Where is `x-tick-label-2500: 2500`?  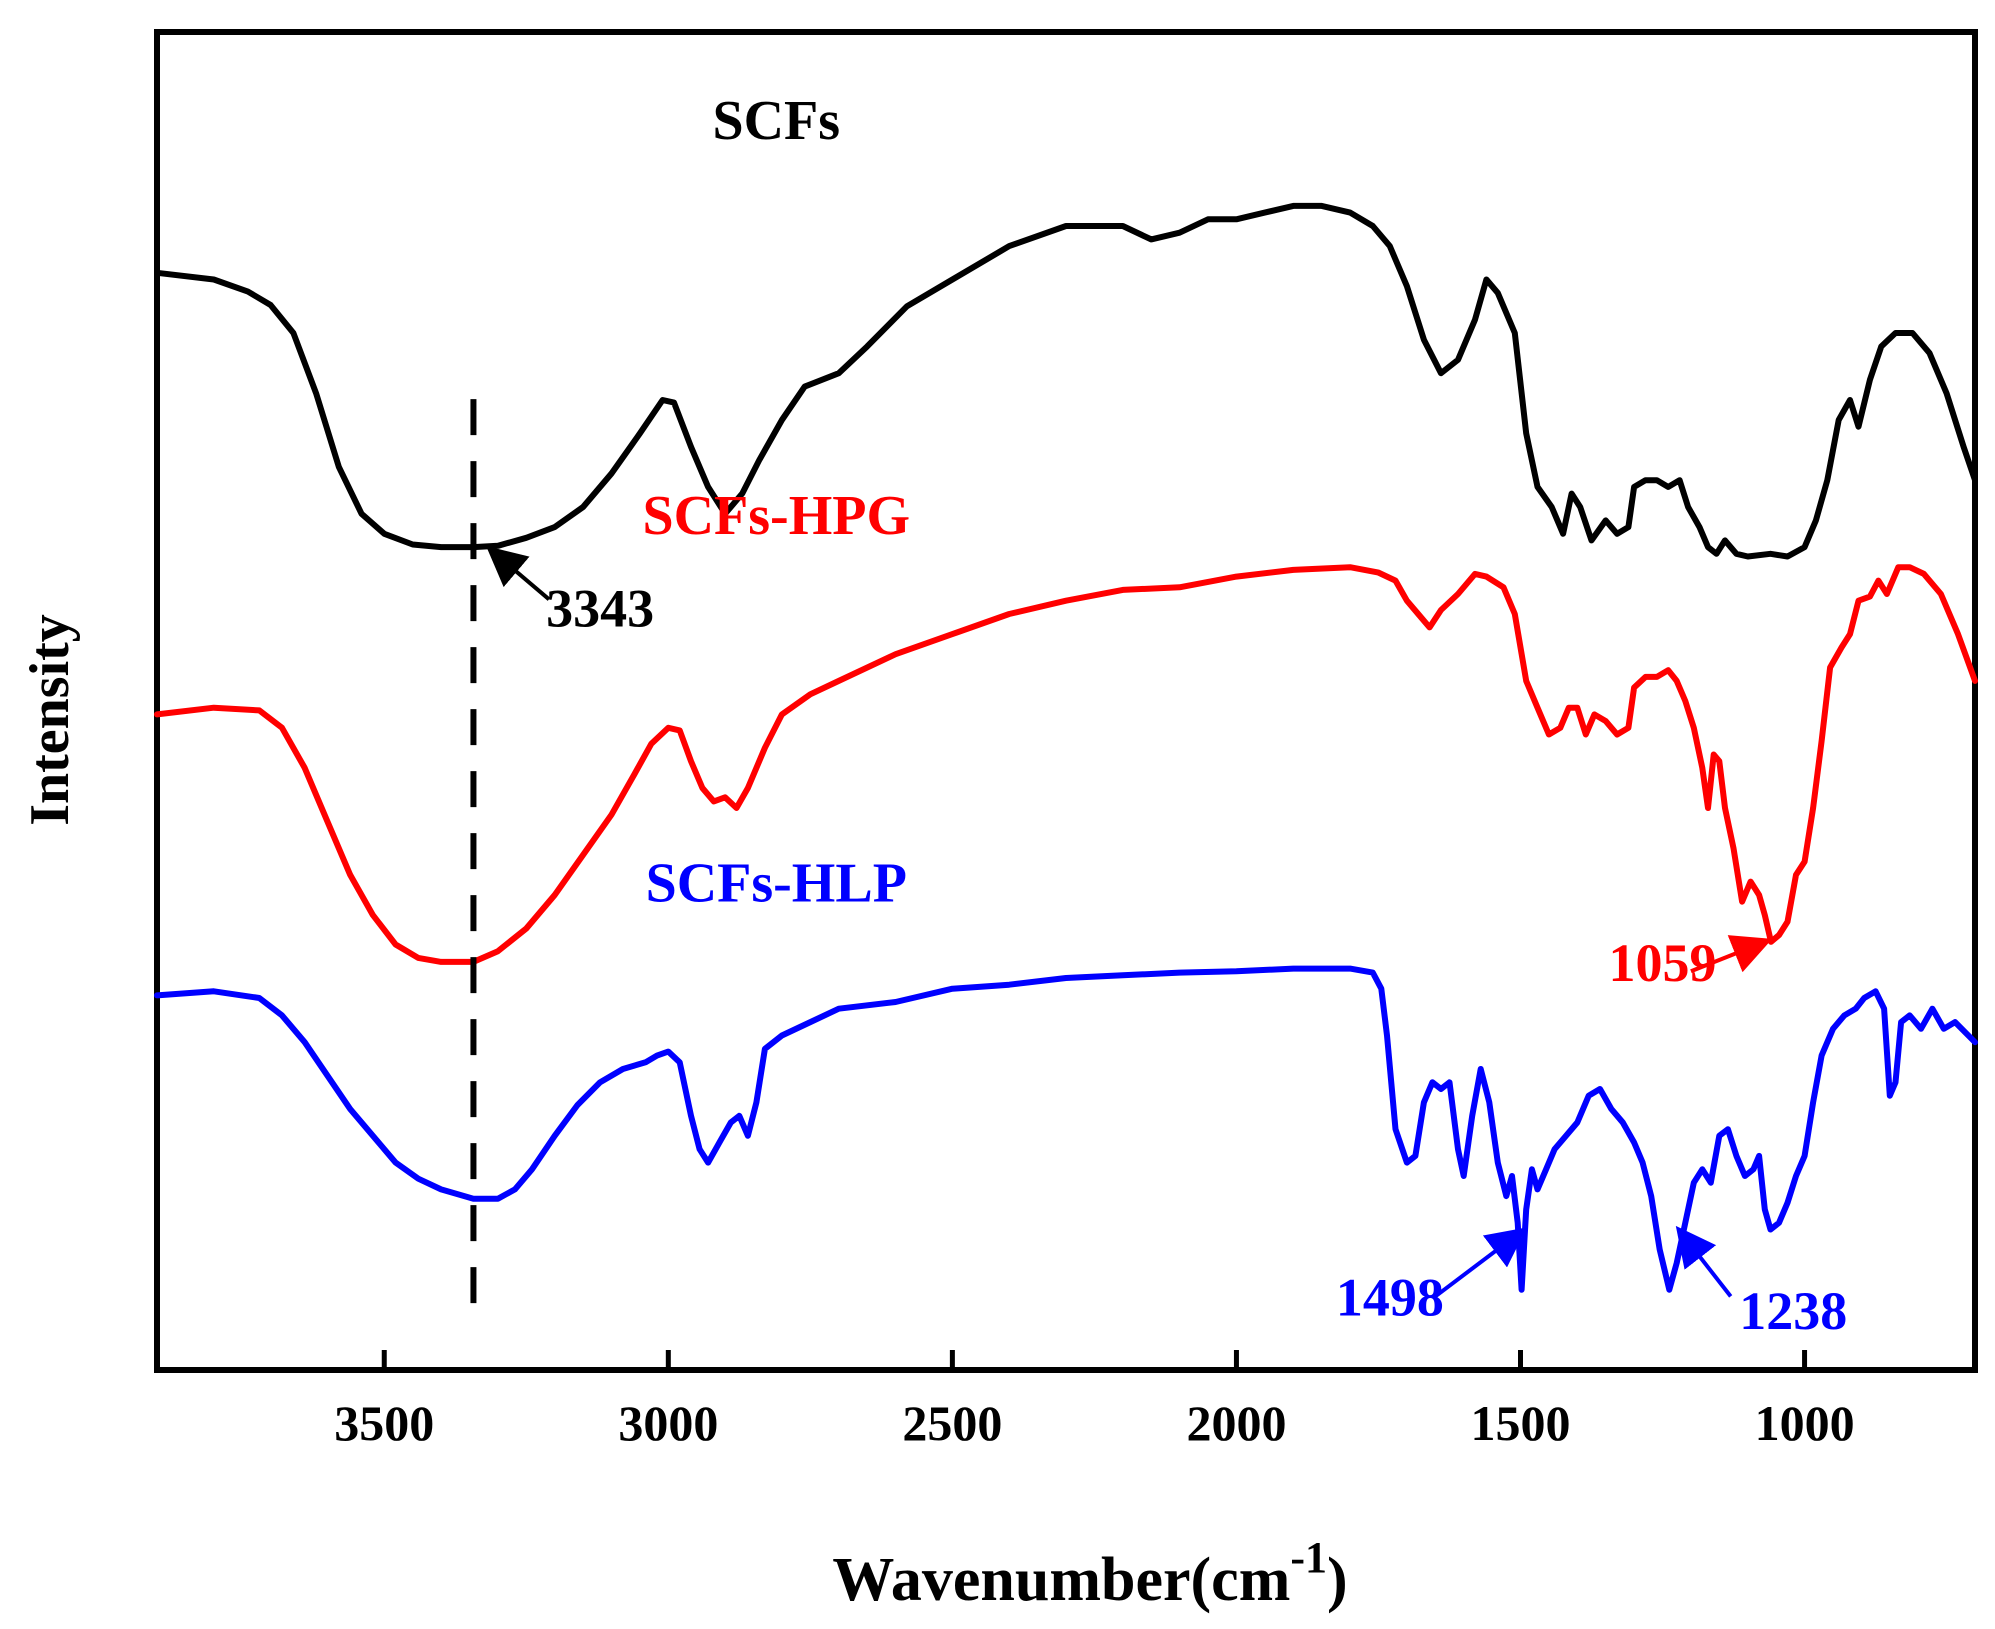 x-tick-label-2500: 2500 is located at coordinates (952, 1423).